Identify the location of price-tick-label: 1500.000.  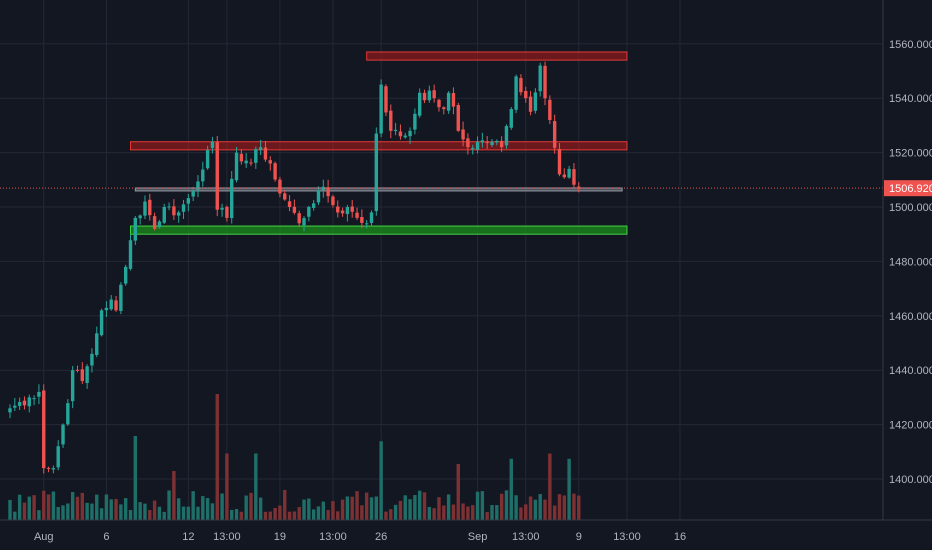
(910, 208).